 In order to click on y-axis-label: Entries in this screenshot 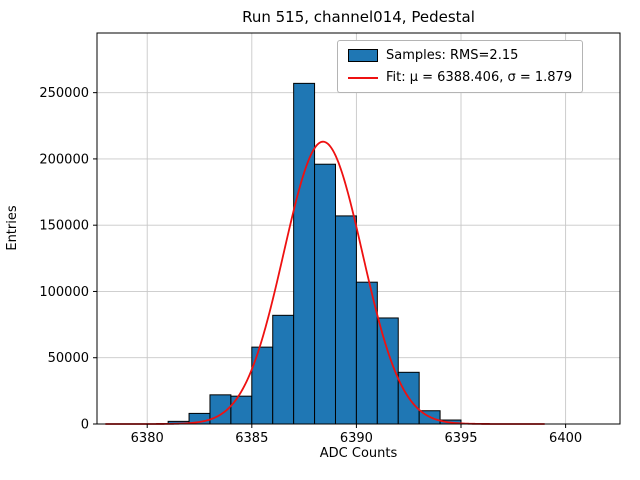, I will do `click(12, 228)`.